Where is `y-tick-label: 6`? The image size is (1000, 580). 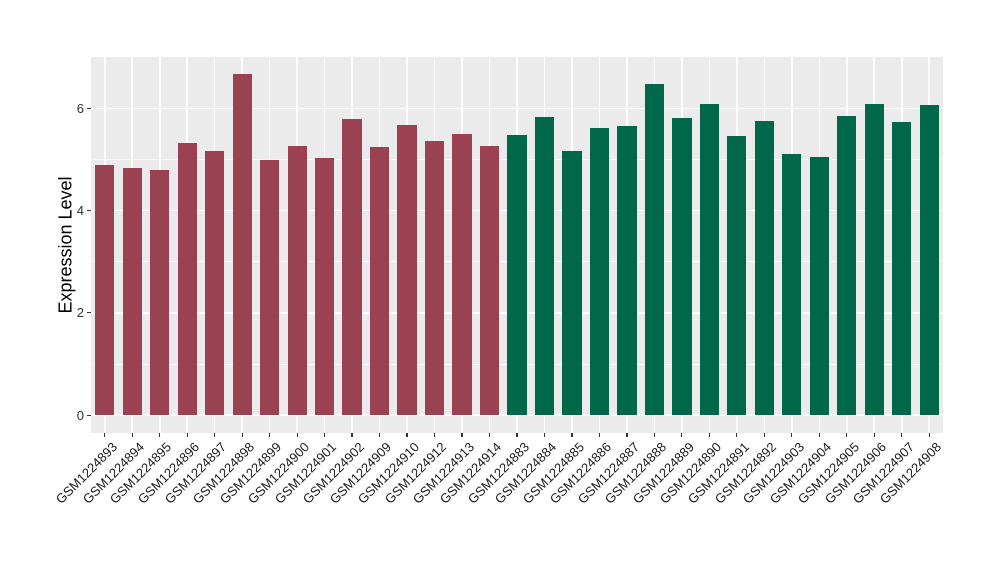 y-tick-label: 6 is located at coordinates (80, 108).